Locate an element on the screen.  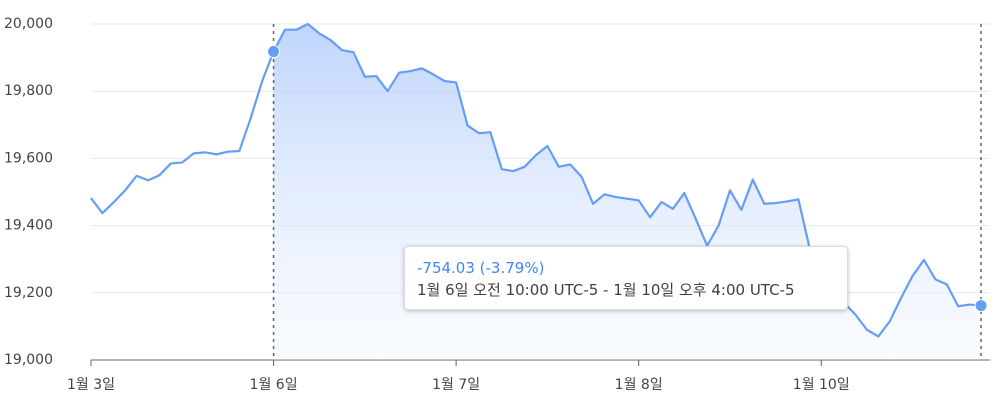
x-tick-label: 1월 10일 is located at coordinates (821, 385).